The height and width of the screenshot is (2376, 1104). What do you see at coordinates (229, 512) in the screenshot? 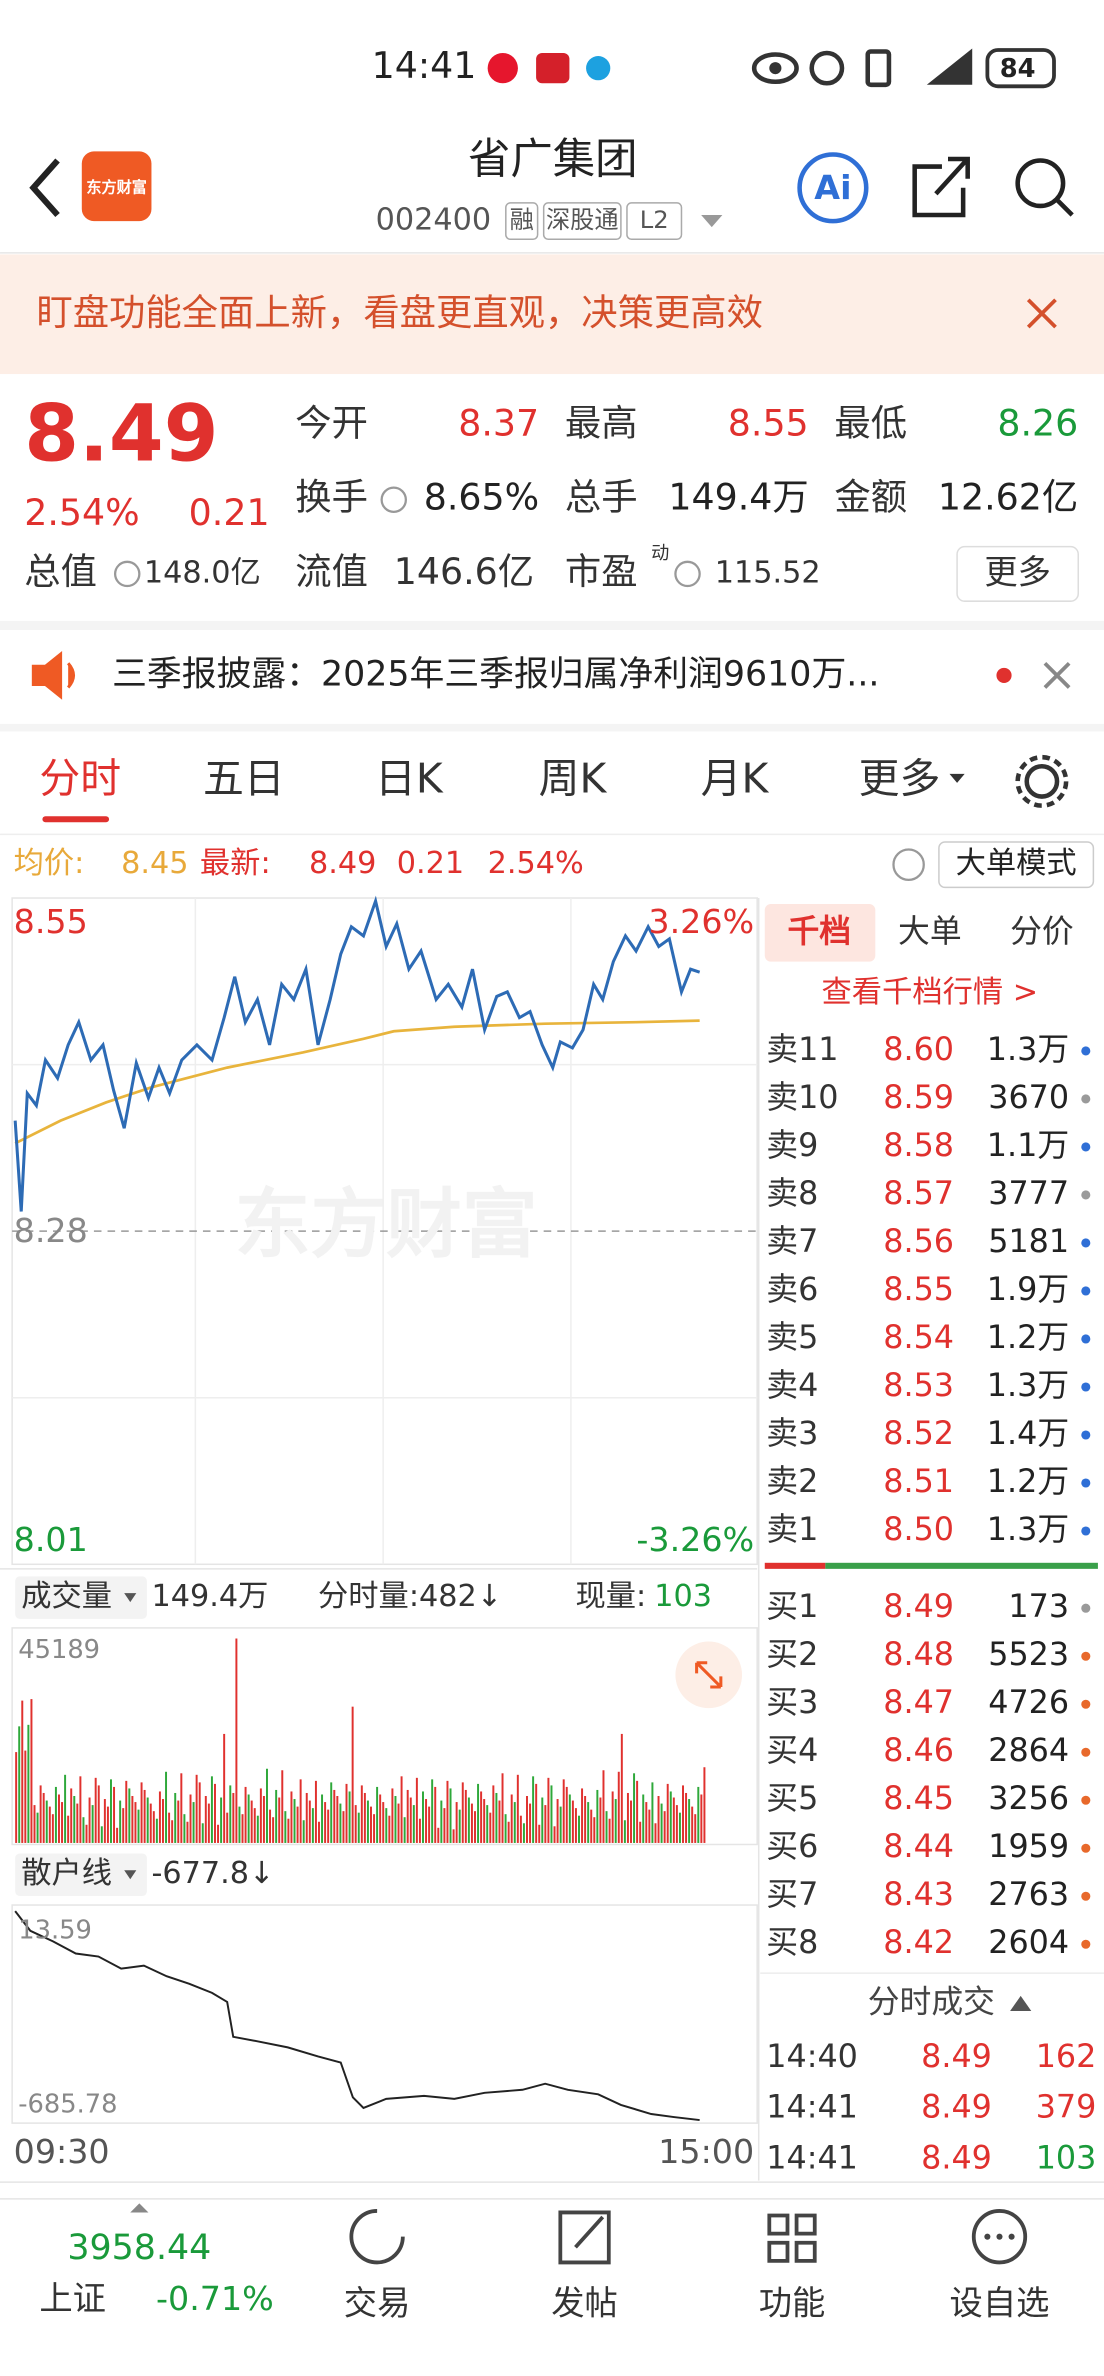
I see `change-amount: 0.21` at bounding box center [229, 512].